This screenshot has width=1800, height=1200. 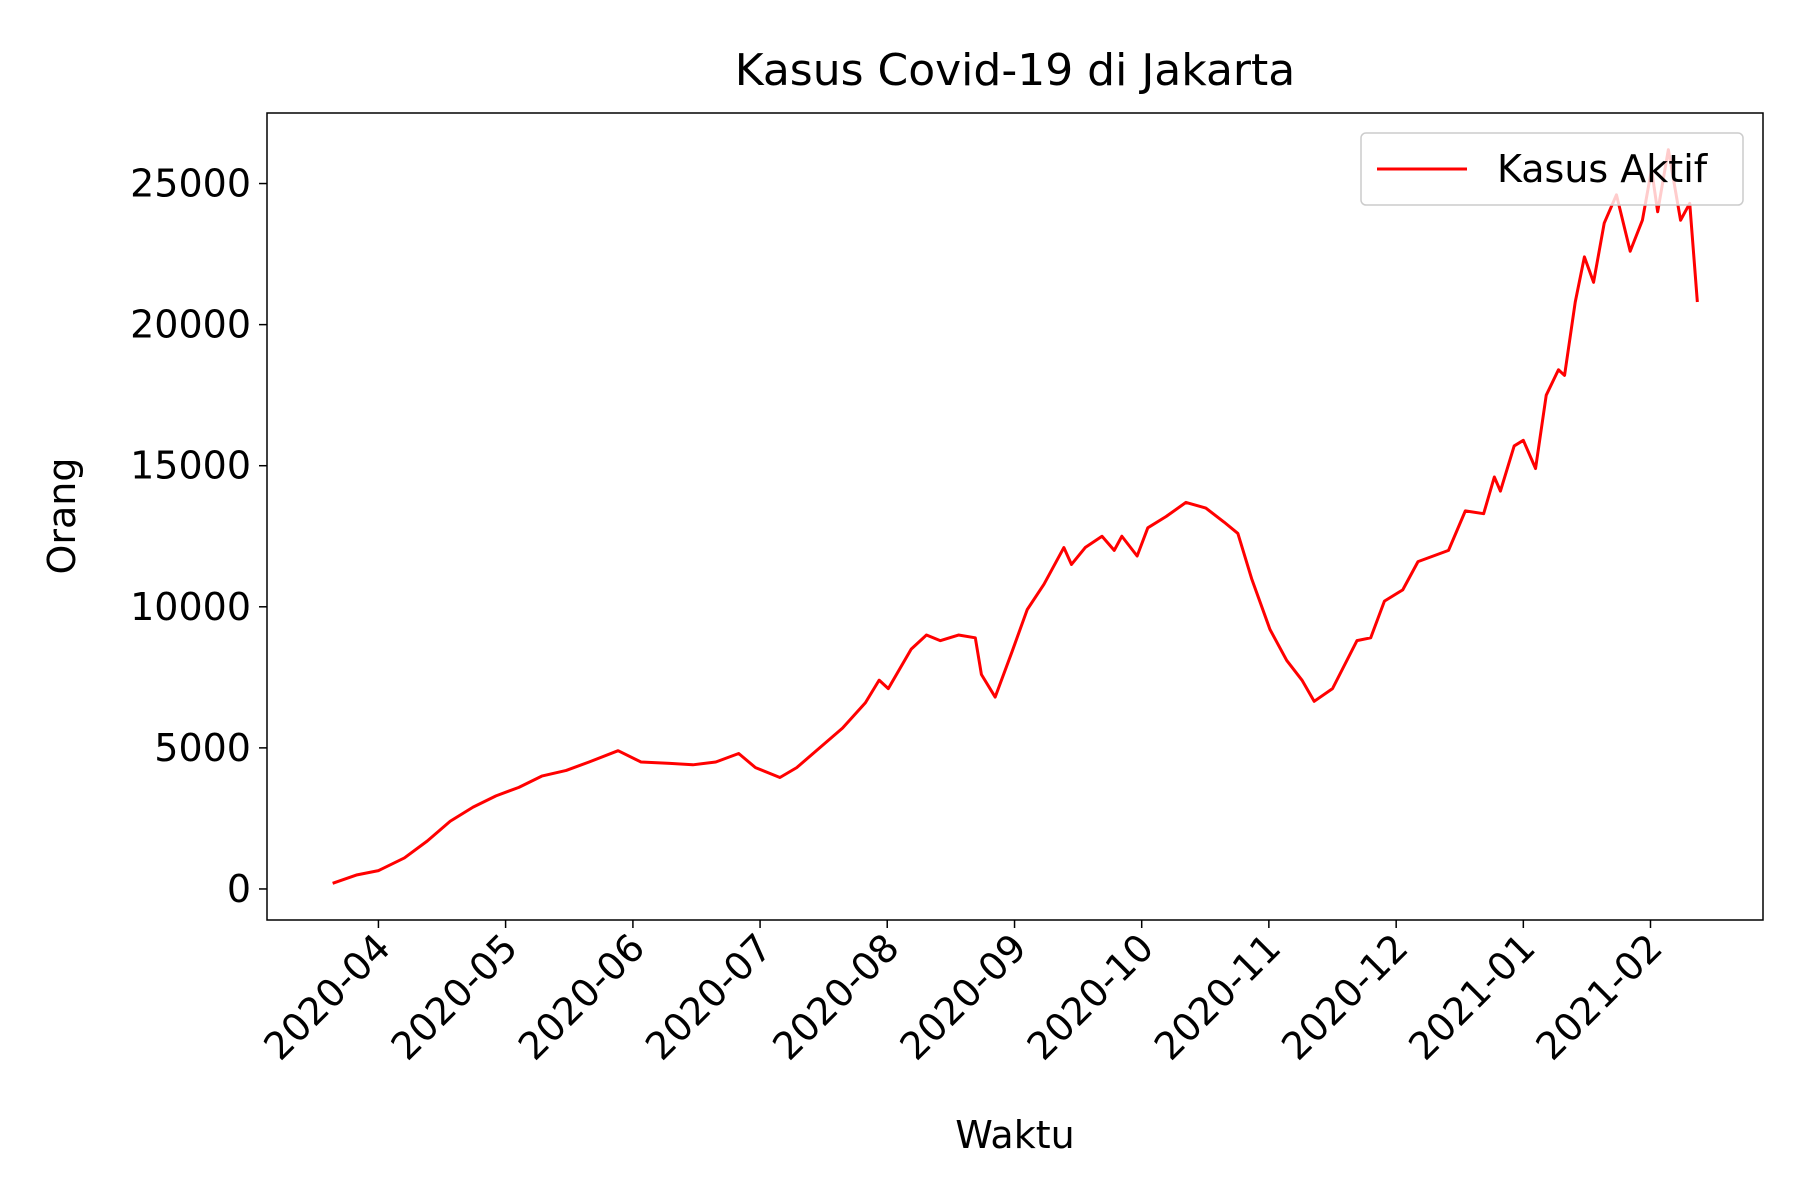 I want to click on y-tick-label: 20000, so click(x=190, y=325).